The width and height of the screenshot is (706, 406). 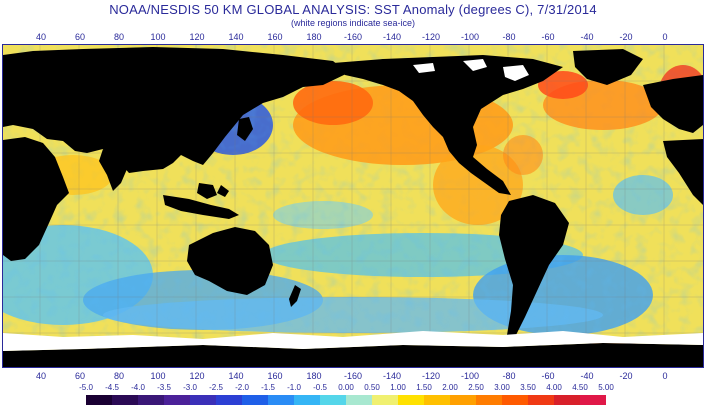 What do you see at coordinates (587, 376) in the screenshot?
I see `bottom-longitude-label: -40` at bounding box center [587, 376].